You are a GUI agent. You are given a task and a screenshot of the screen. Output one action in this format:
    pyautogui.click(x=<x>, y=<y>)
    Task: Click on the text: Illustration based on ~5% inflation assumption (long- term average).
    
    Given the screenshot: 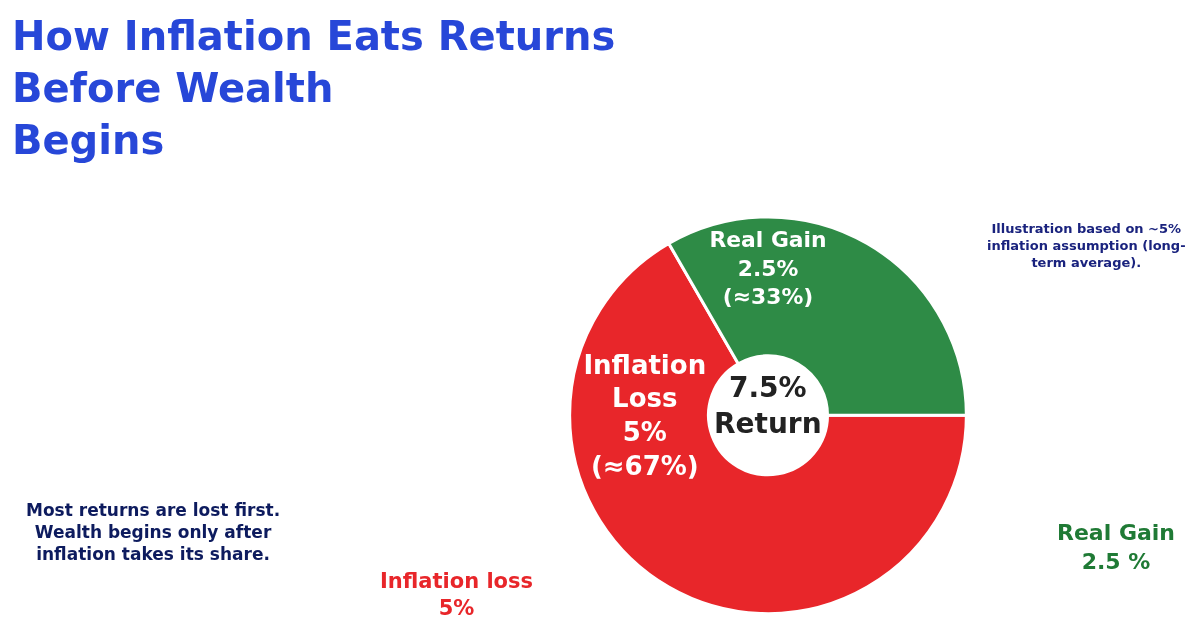 What is the action you would take?
    pyautogui.click(x=1086, y=245)
    